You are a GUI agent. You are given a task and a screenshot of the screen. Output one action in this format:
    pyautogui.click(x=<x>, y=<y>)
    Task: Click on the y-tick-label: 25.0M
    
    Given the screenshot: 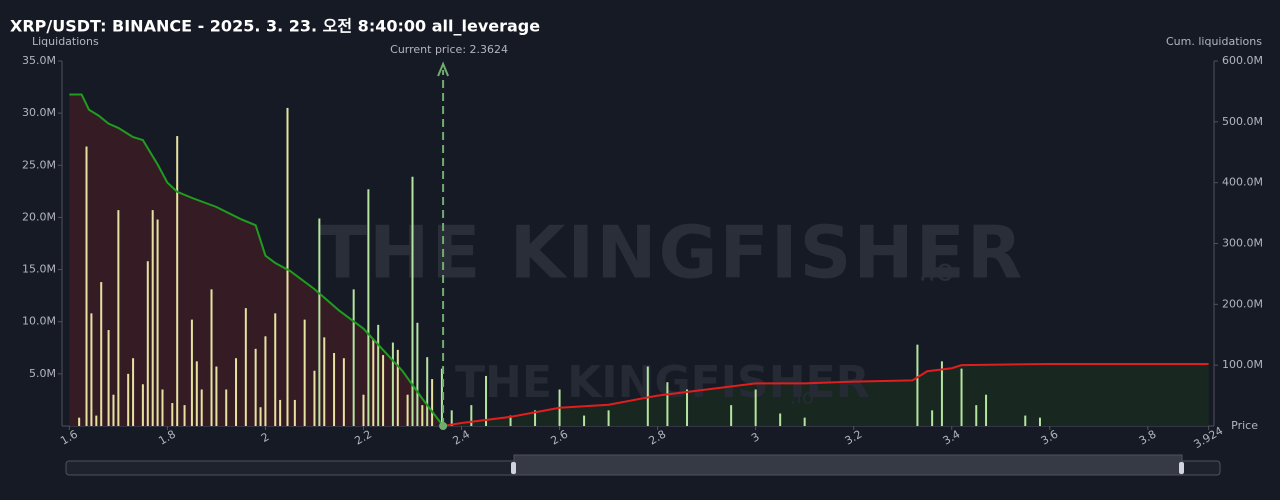 What is the action you would take?
    pyautogui.click(x=39, y=164)
    